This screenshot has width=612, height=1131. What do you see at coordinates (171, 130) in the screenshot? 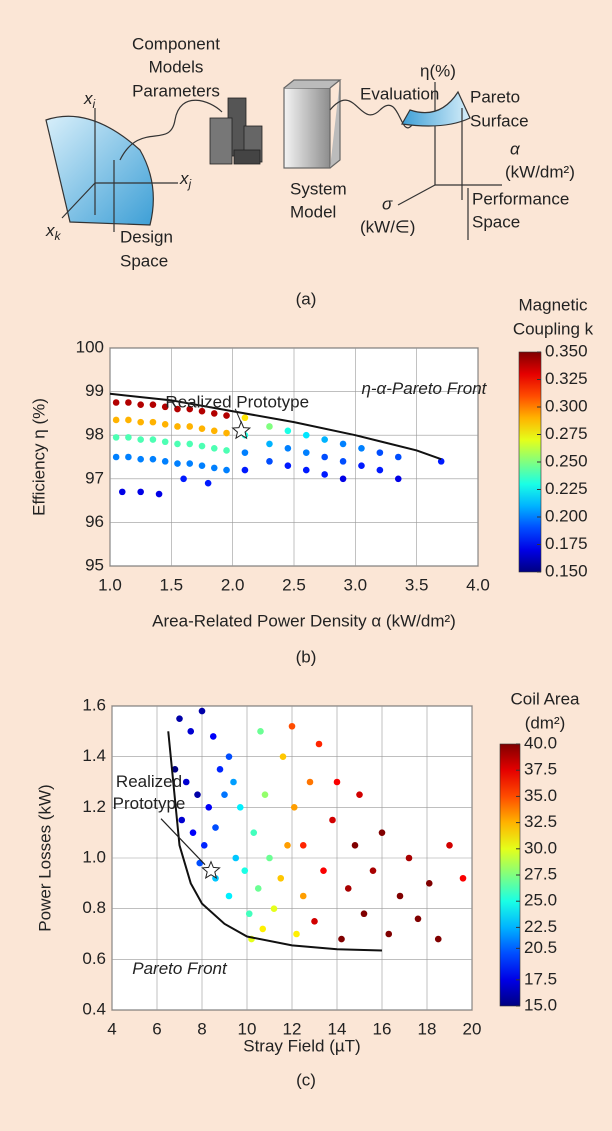
I see `connector` at bounding box center [171, 130].